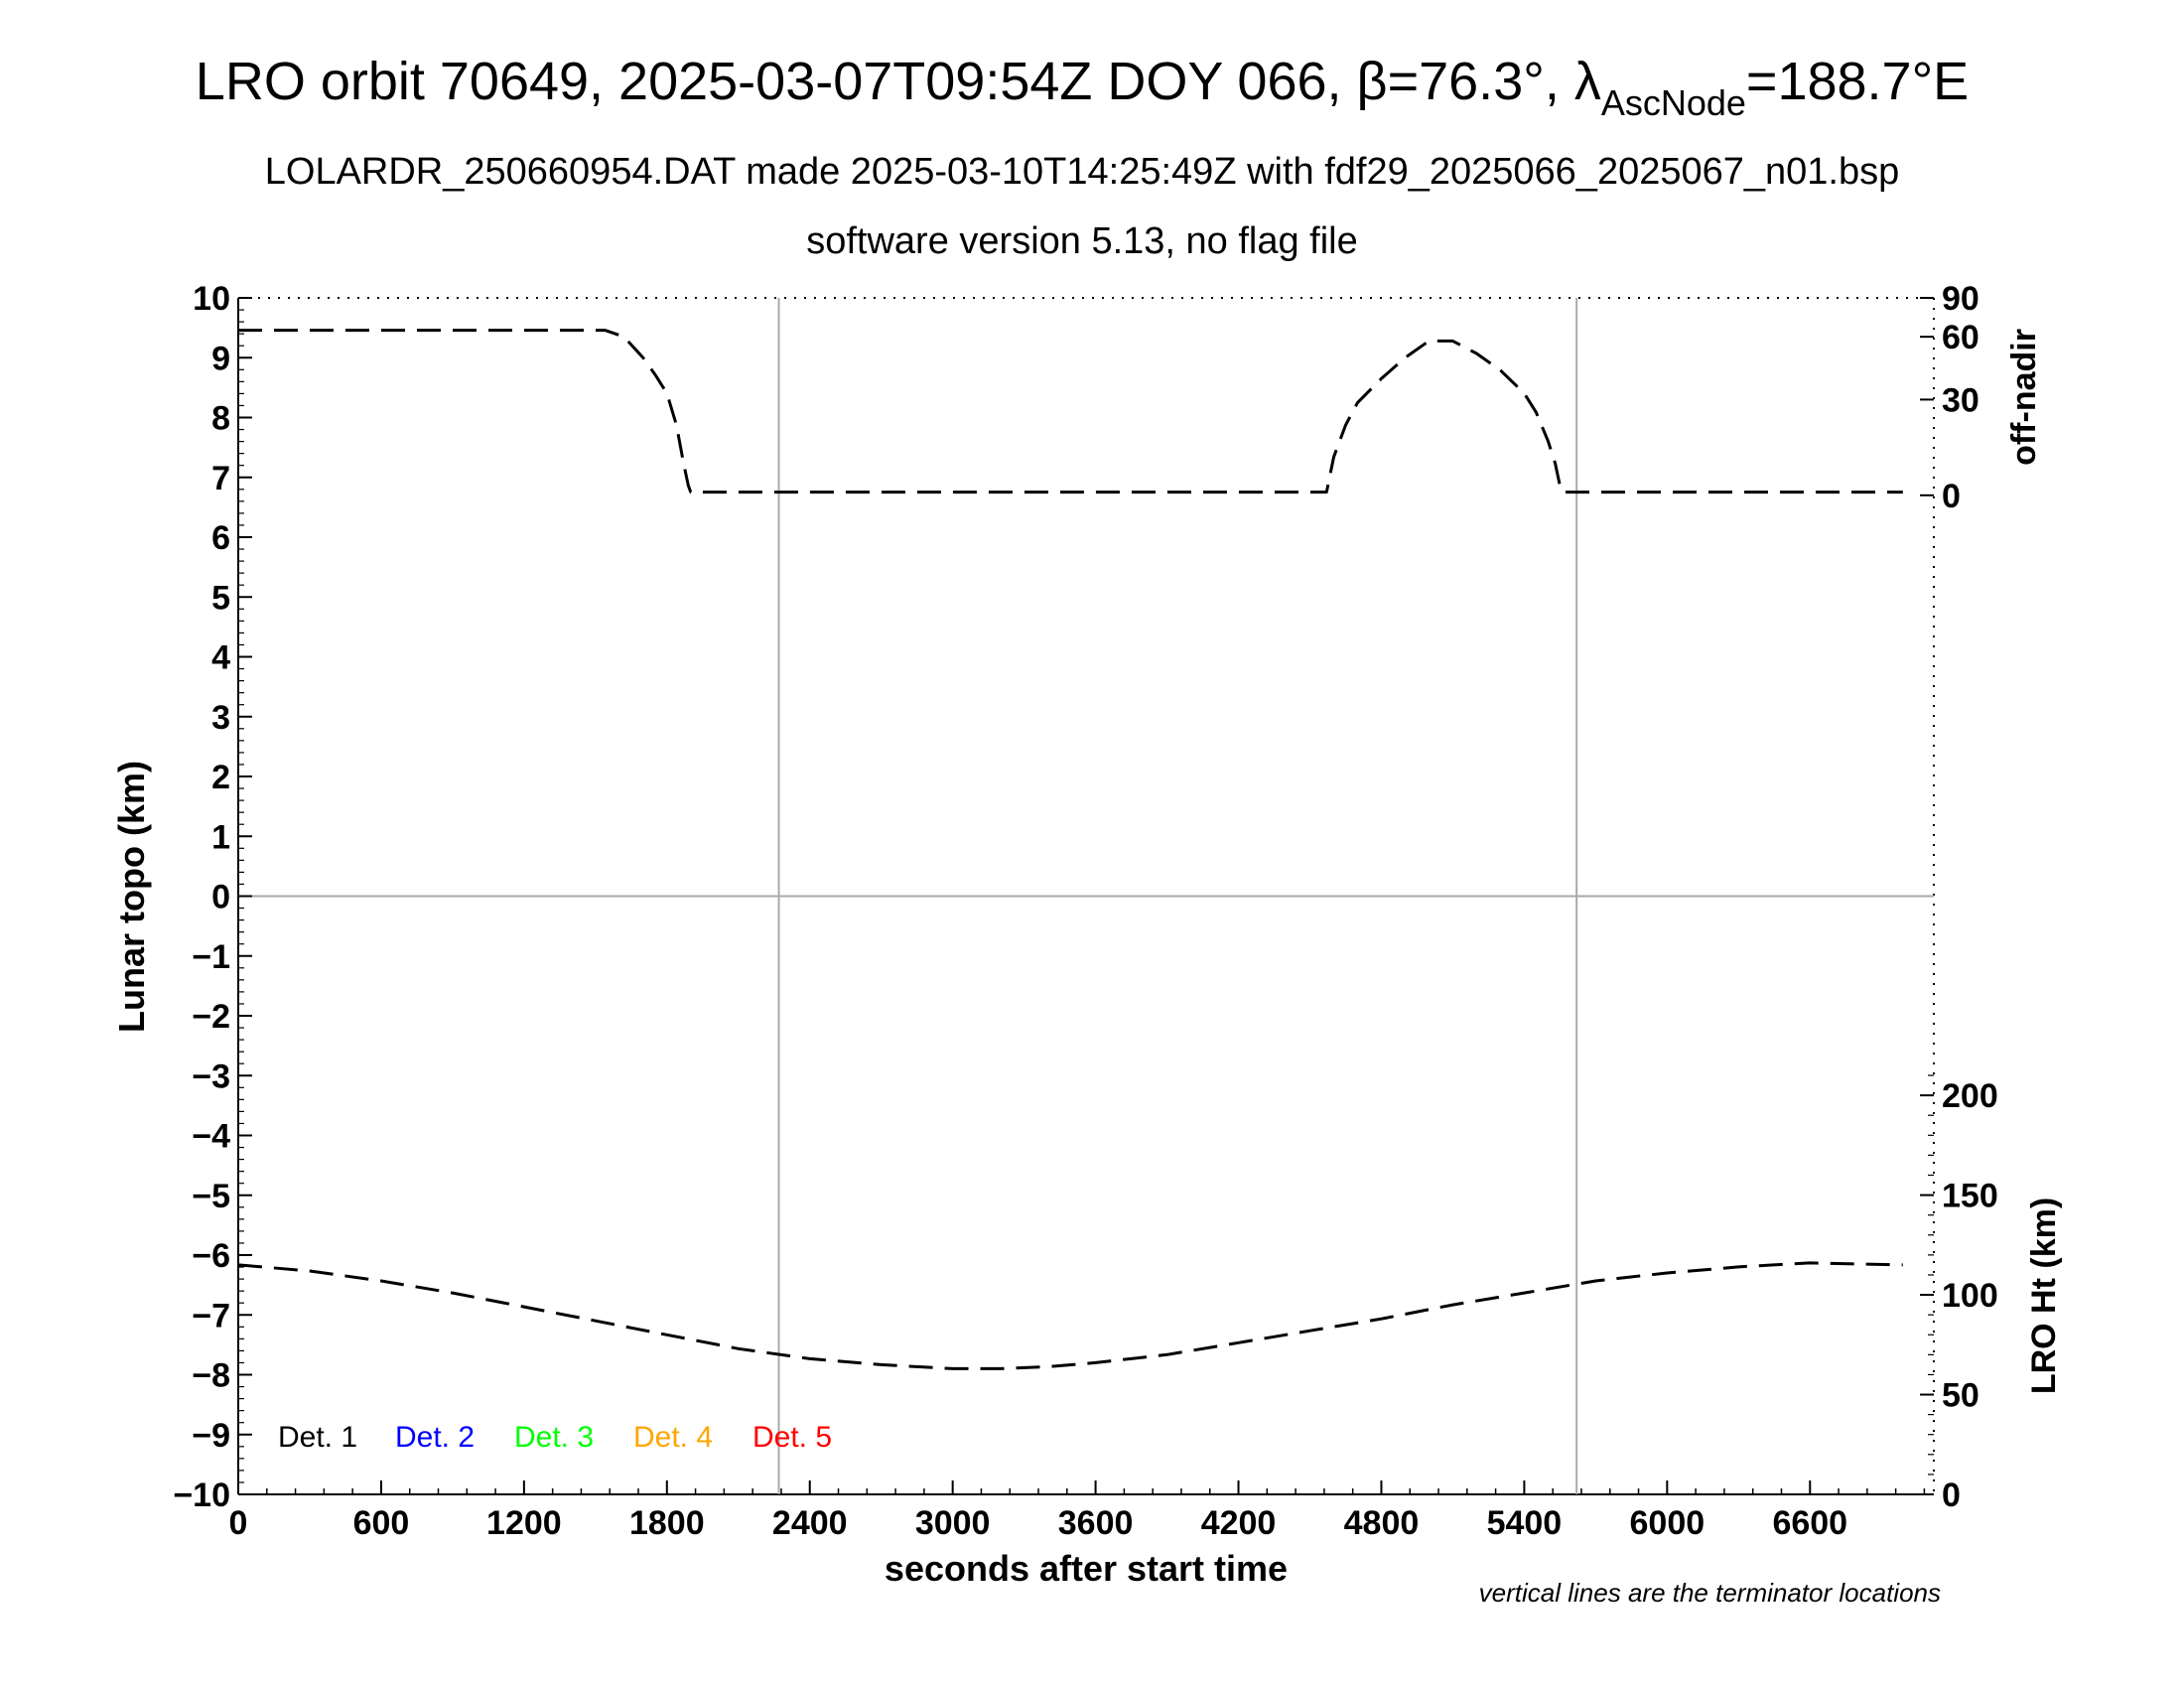 This screenshot has width=2184, height=1688. Describe the element at coordinates (667, 1523) in the screenshot. I see `x-tick-label: 1800` at that location.